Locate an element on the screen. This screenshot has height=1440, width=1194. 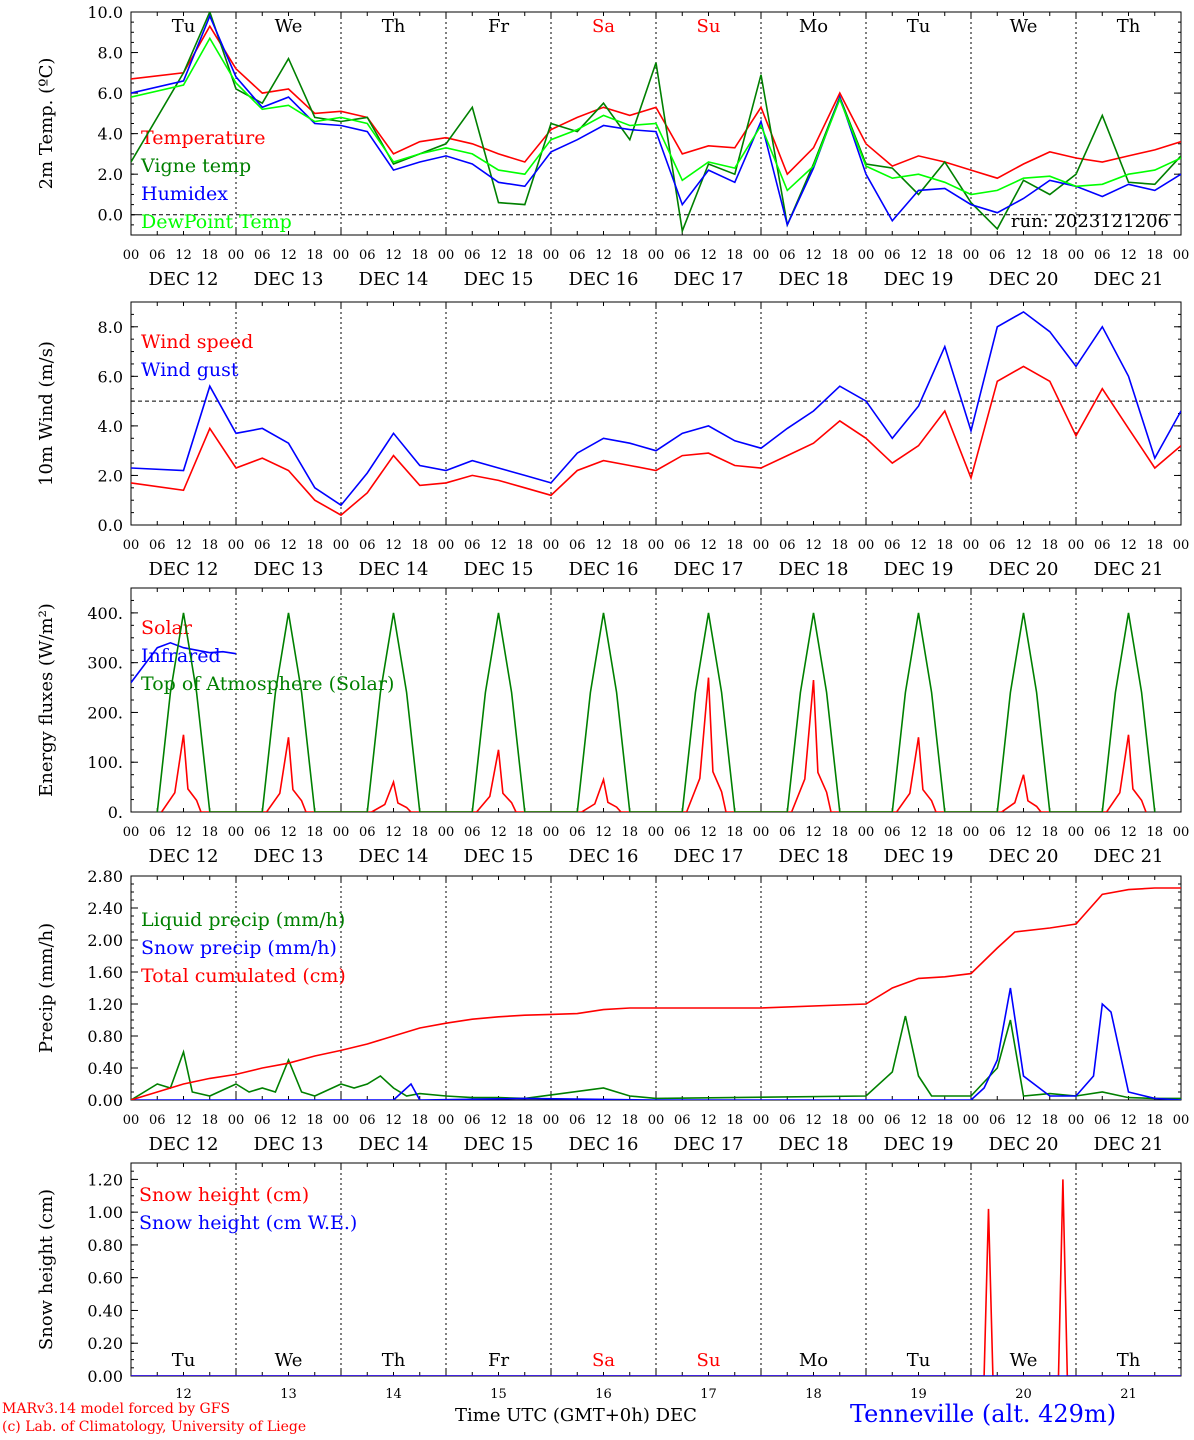
y-tick-label: 0.0 is located at coordinates (110, 215).